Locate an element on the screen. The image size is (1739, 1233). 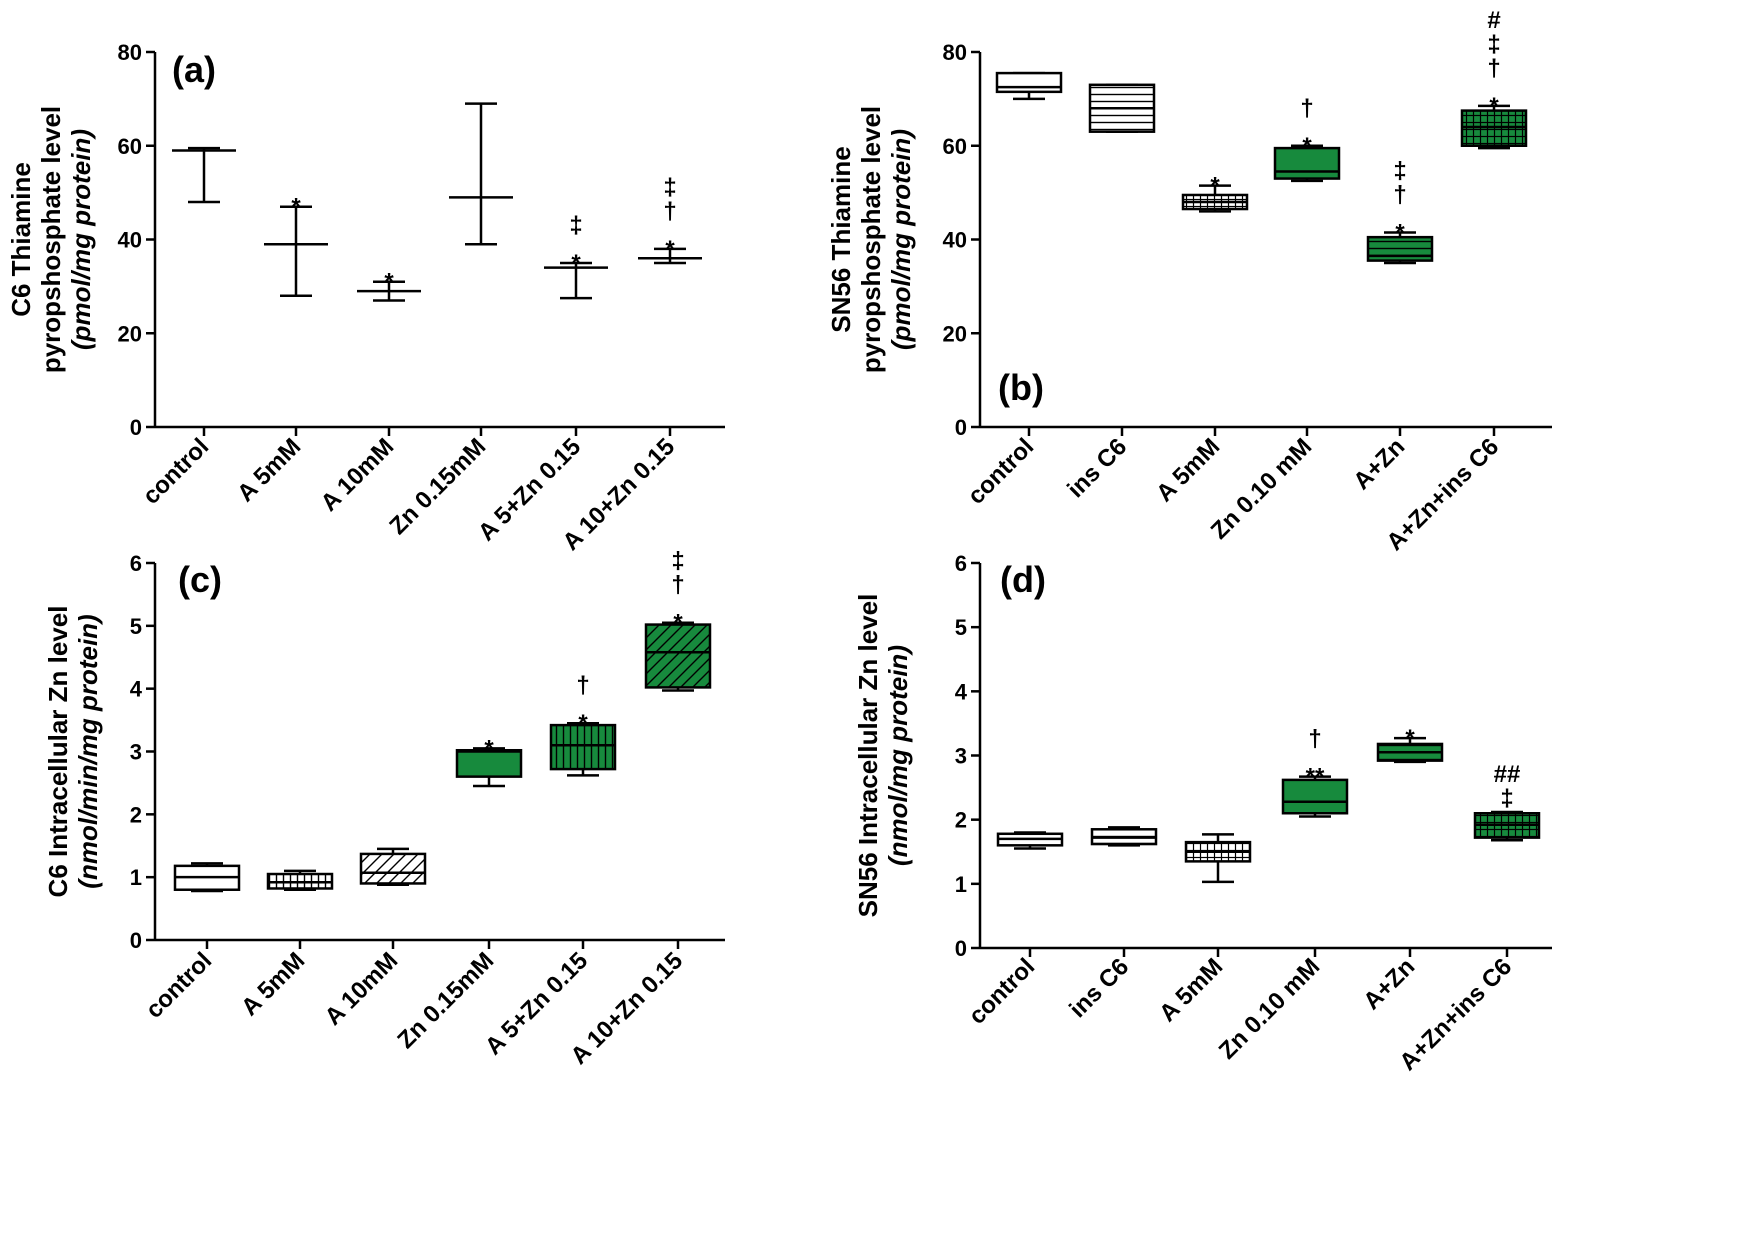
x-tick-label: control is located at coordinates (1001, 471).